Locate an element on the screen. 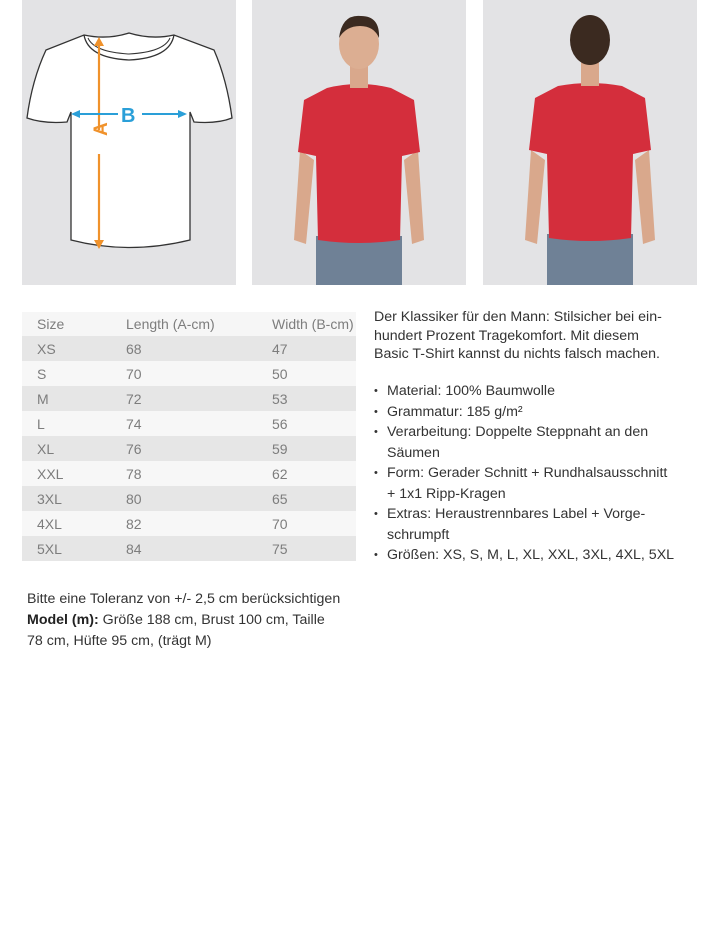  feature-line: schrumpft is located at coordinates (418, 534).